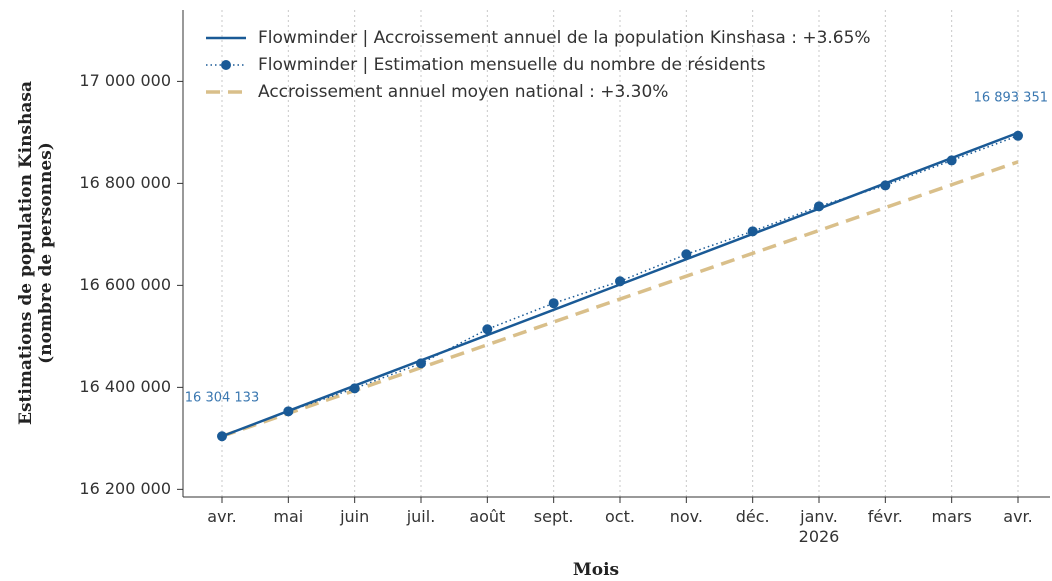  I want to click on y-tick-label: 16 200 000, so click(125, 488).